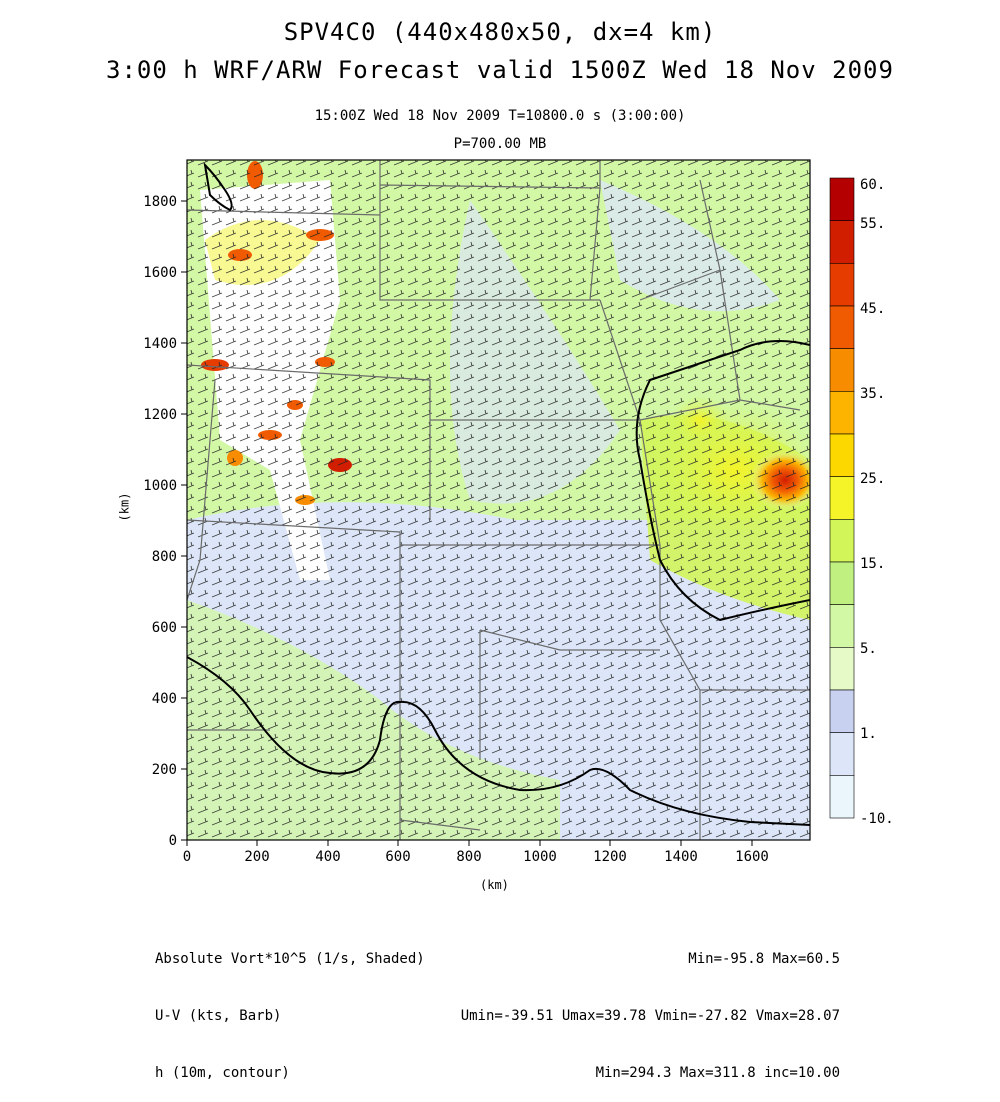 Image resolution: width=1000 pixels, height=1102 pixels. What do you see at coordinates (872, 185) in the screenshot?
I see `colorbar-label: 60.` at bounding box center [872, 185].